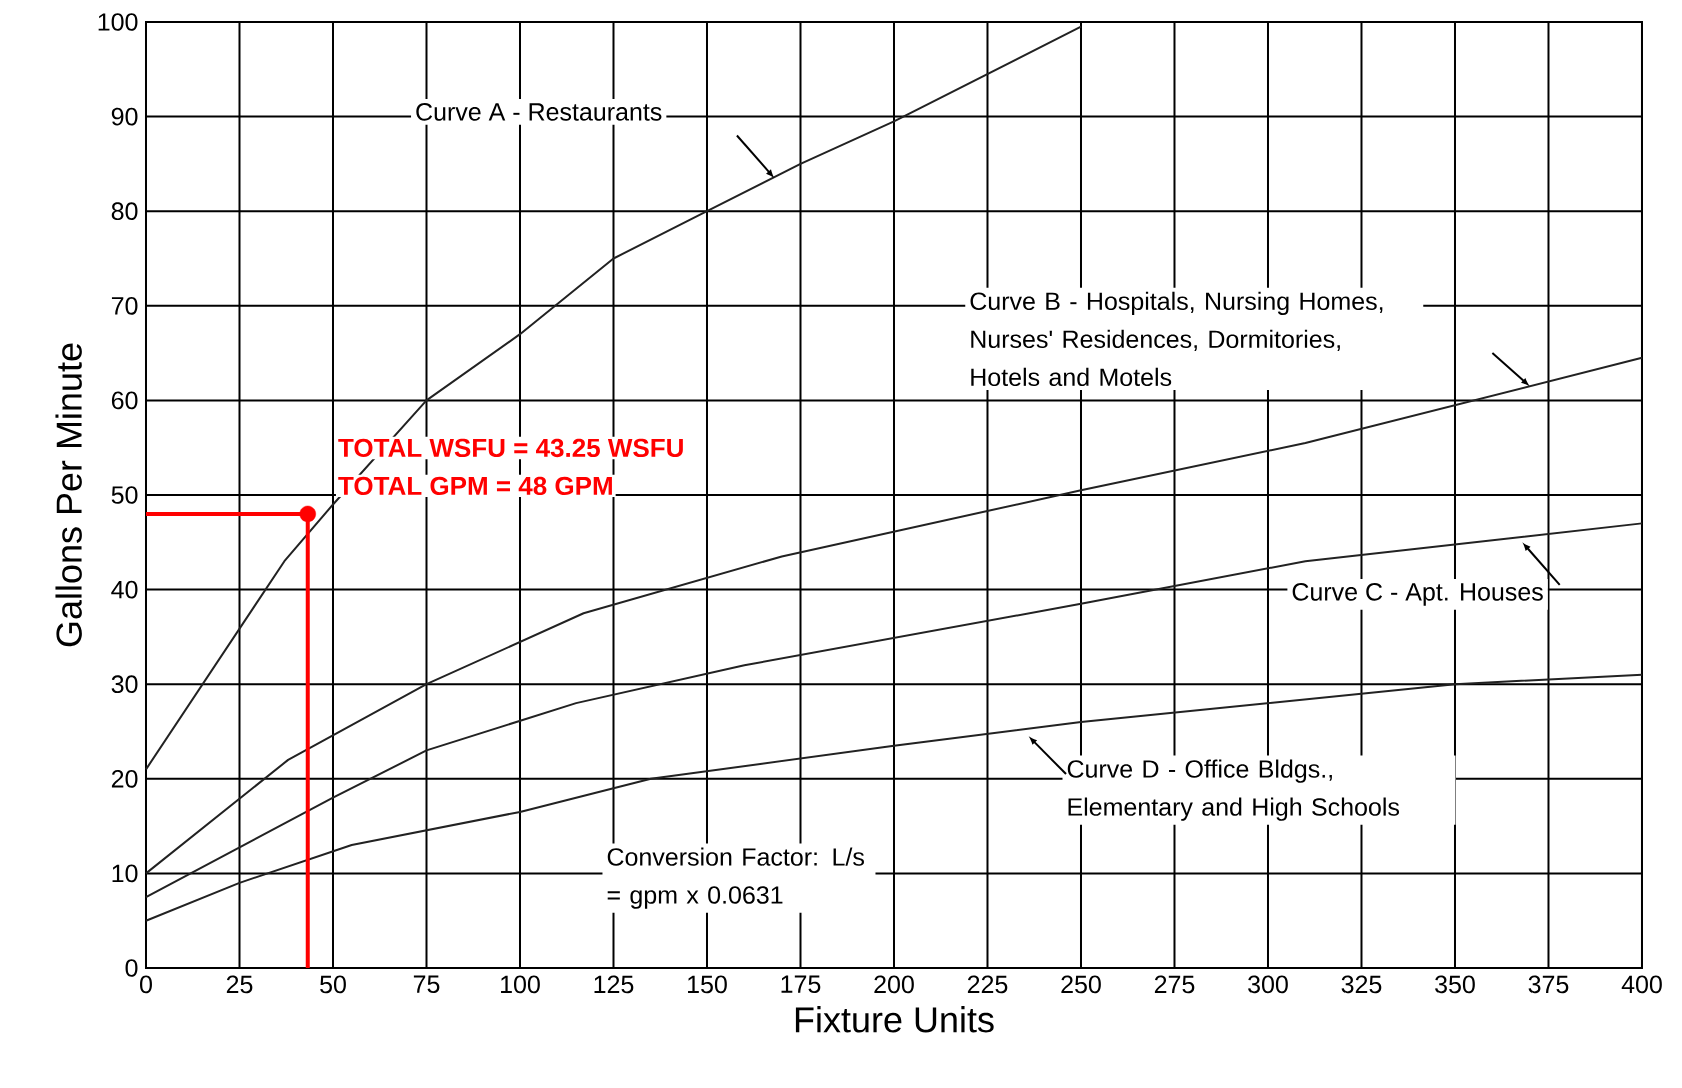 This screenshot has height=1088, width=1682. What do you see at coordinates (475, 486) in the screenshot?
I see `series-label: TOTAL GPM = 48 GPM` at bounding box center [475, 486].